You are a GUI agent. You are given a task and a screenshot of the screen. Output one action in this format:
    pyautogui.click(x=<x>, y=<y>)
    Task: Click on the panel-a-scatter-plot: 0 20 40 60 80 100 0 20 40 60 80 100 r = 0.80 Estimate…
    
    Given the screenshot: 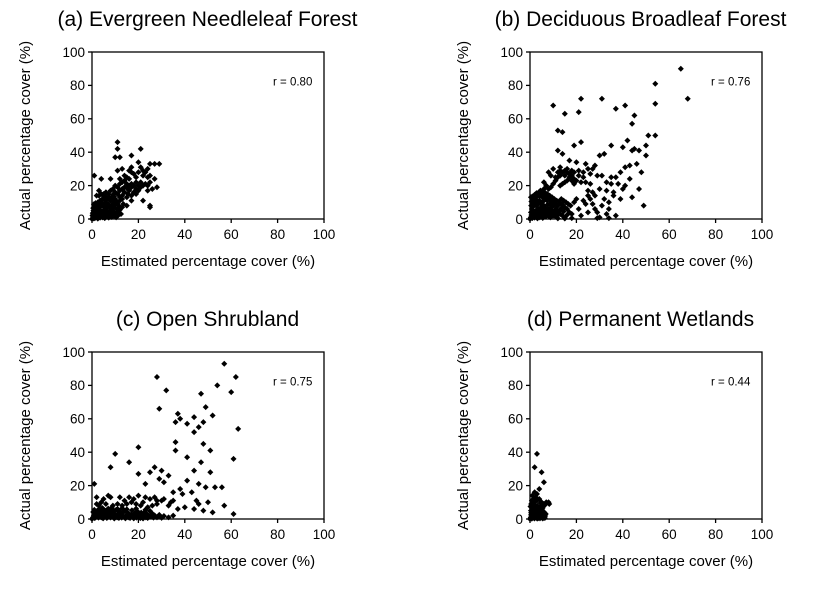 What is the action you would take?
    pyautogui.click(x=176, y=155)
    